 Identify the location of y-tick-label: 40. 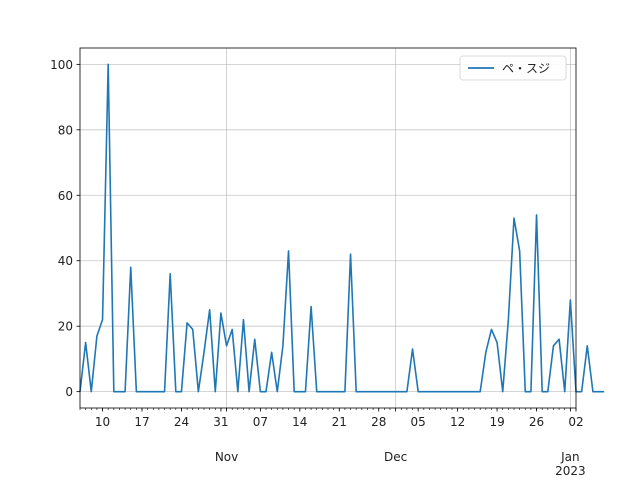
(65, 261).